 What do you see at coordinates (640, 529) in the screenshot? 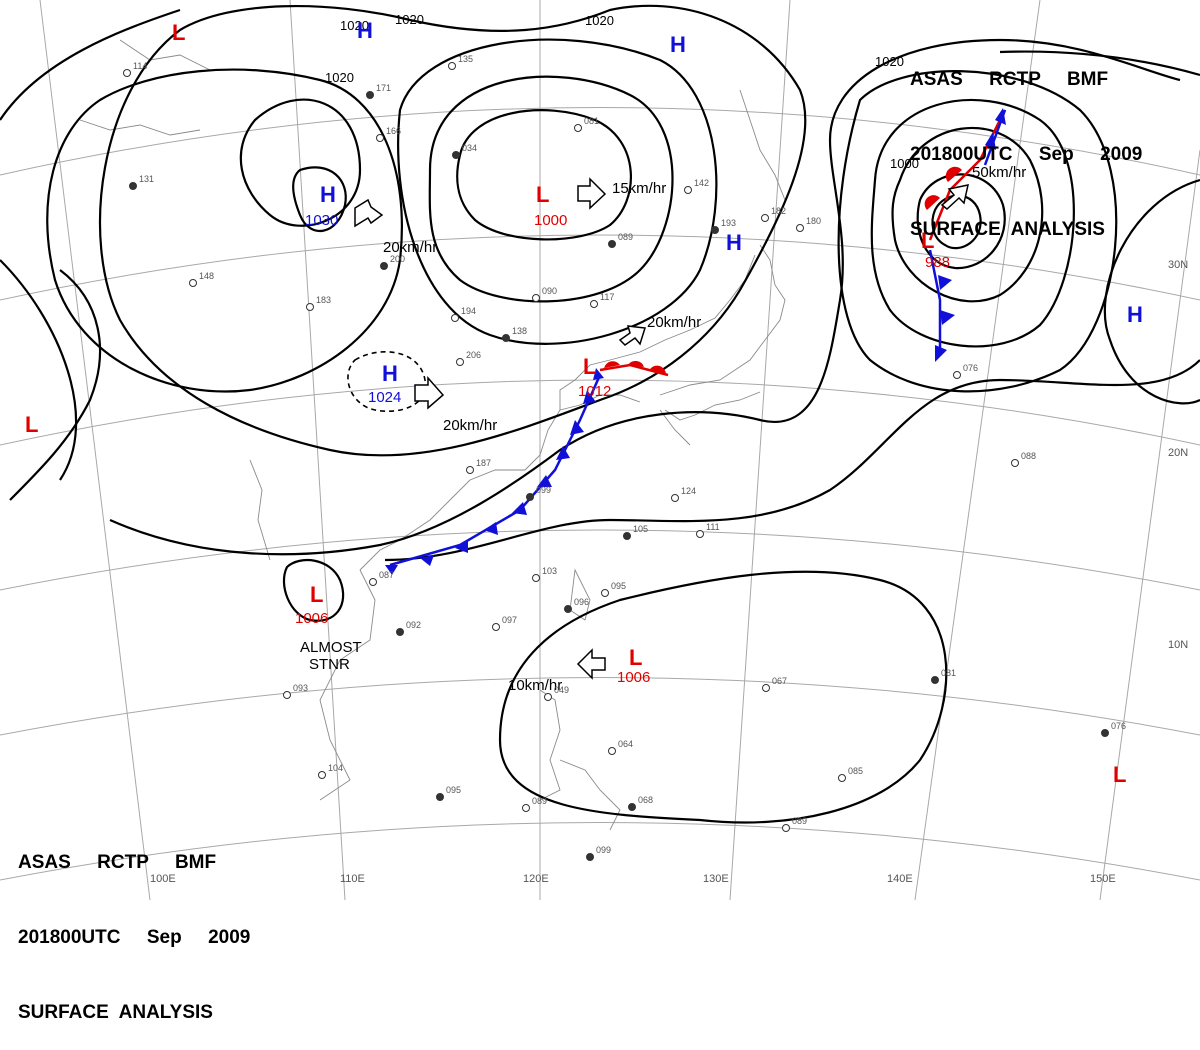
I see `station-pressure: 105` at bounding box center [640, 529].